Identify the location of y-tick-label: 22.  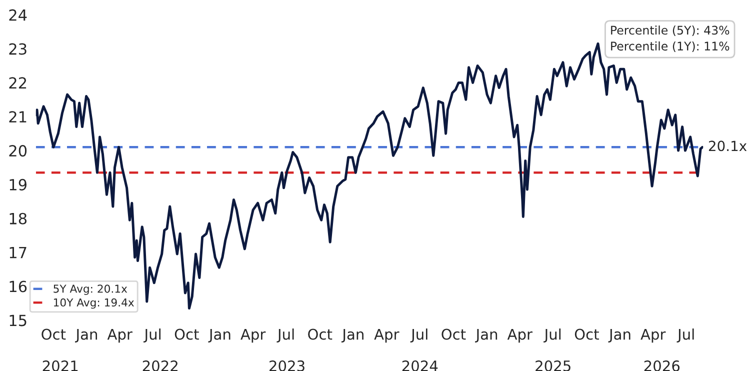
(17, 82).